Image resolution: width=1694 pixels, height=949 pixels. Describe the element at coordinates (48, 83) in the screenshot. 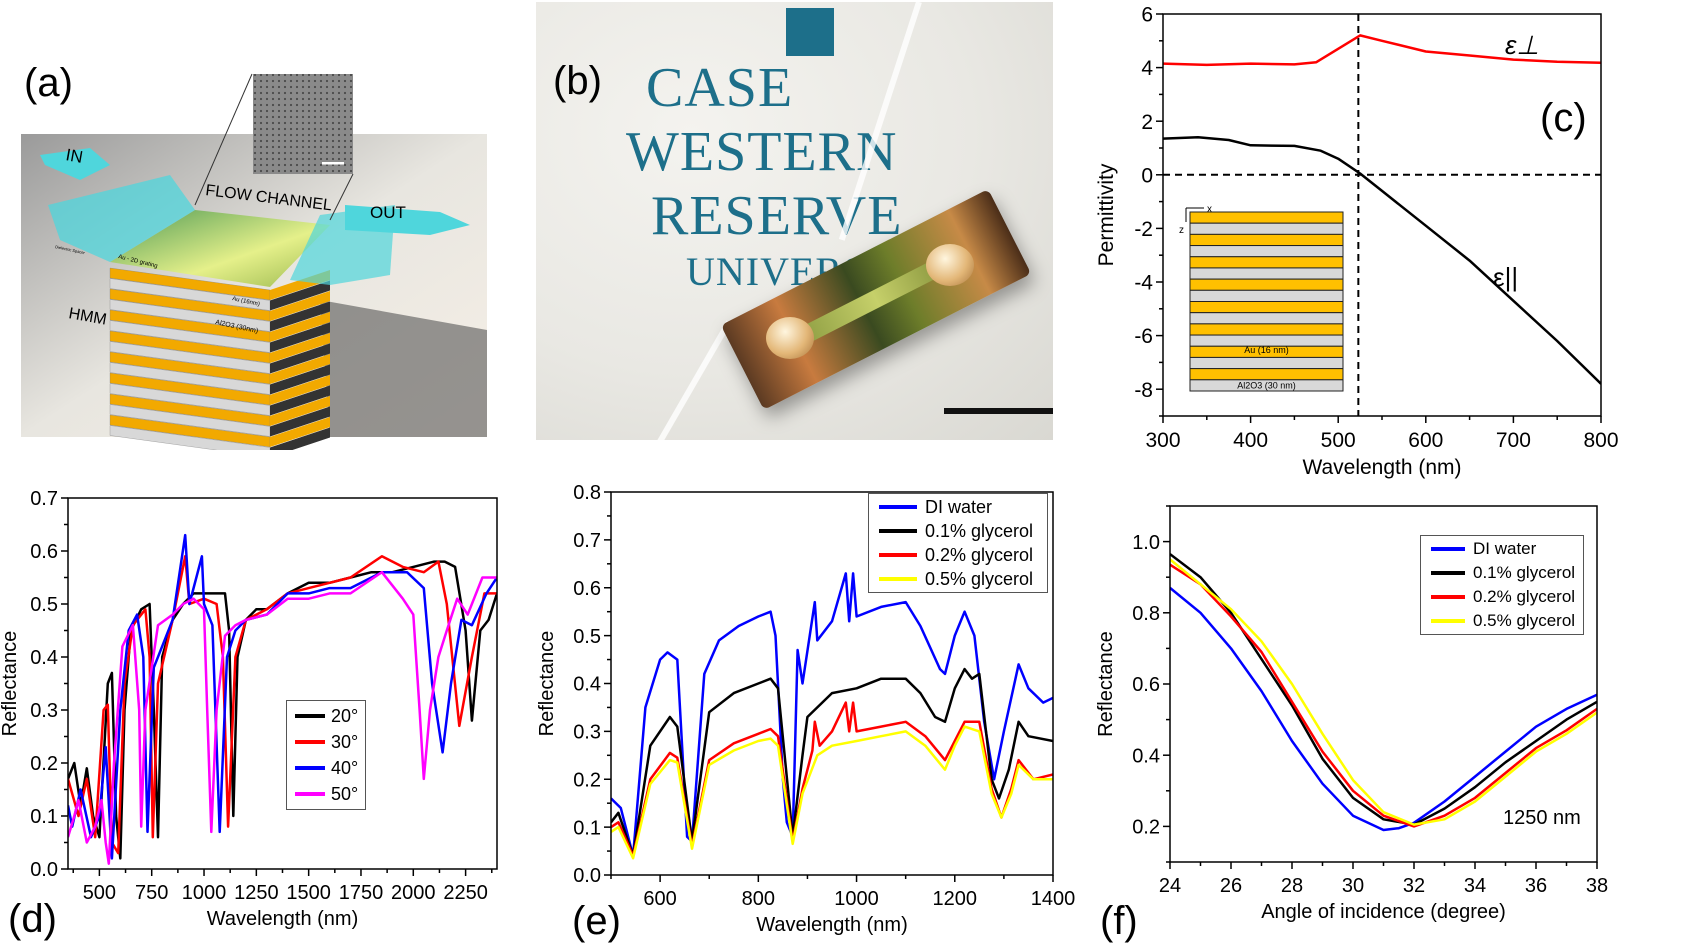

I see `panel-label-a: (a)` at that location.